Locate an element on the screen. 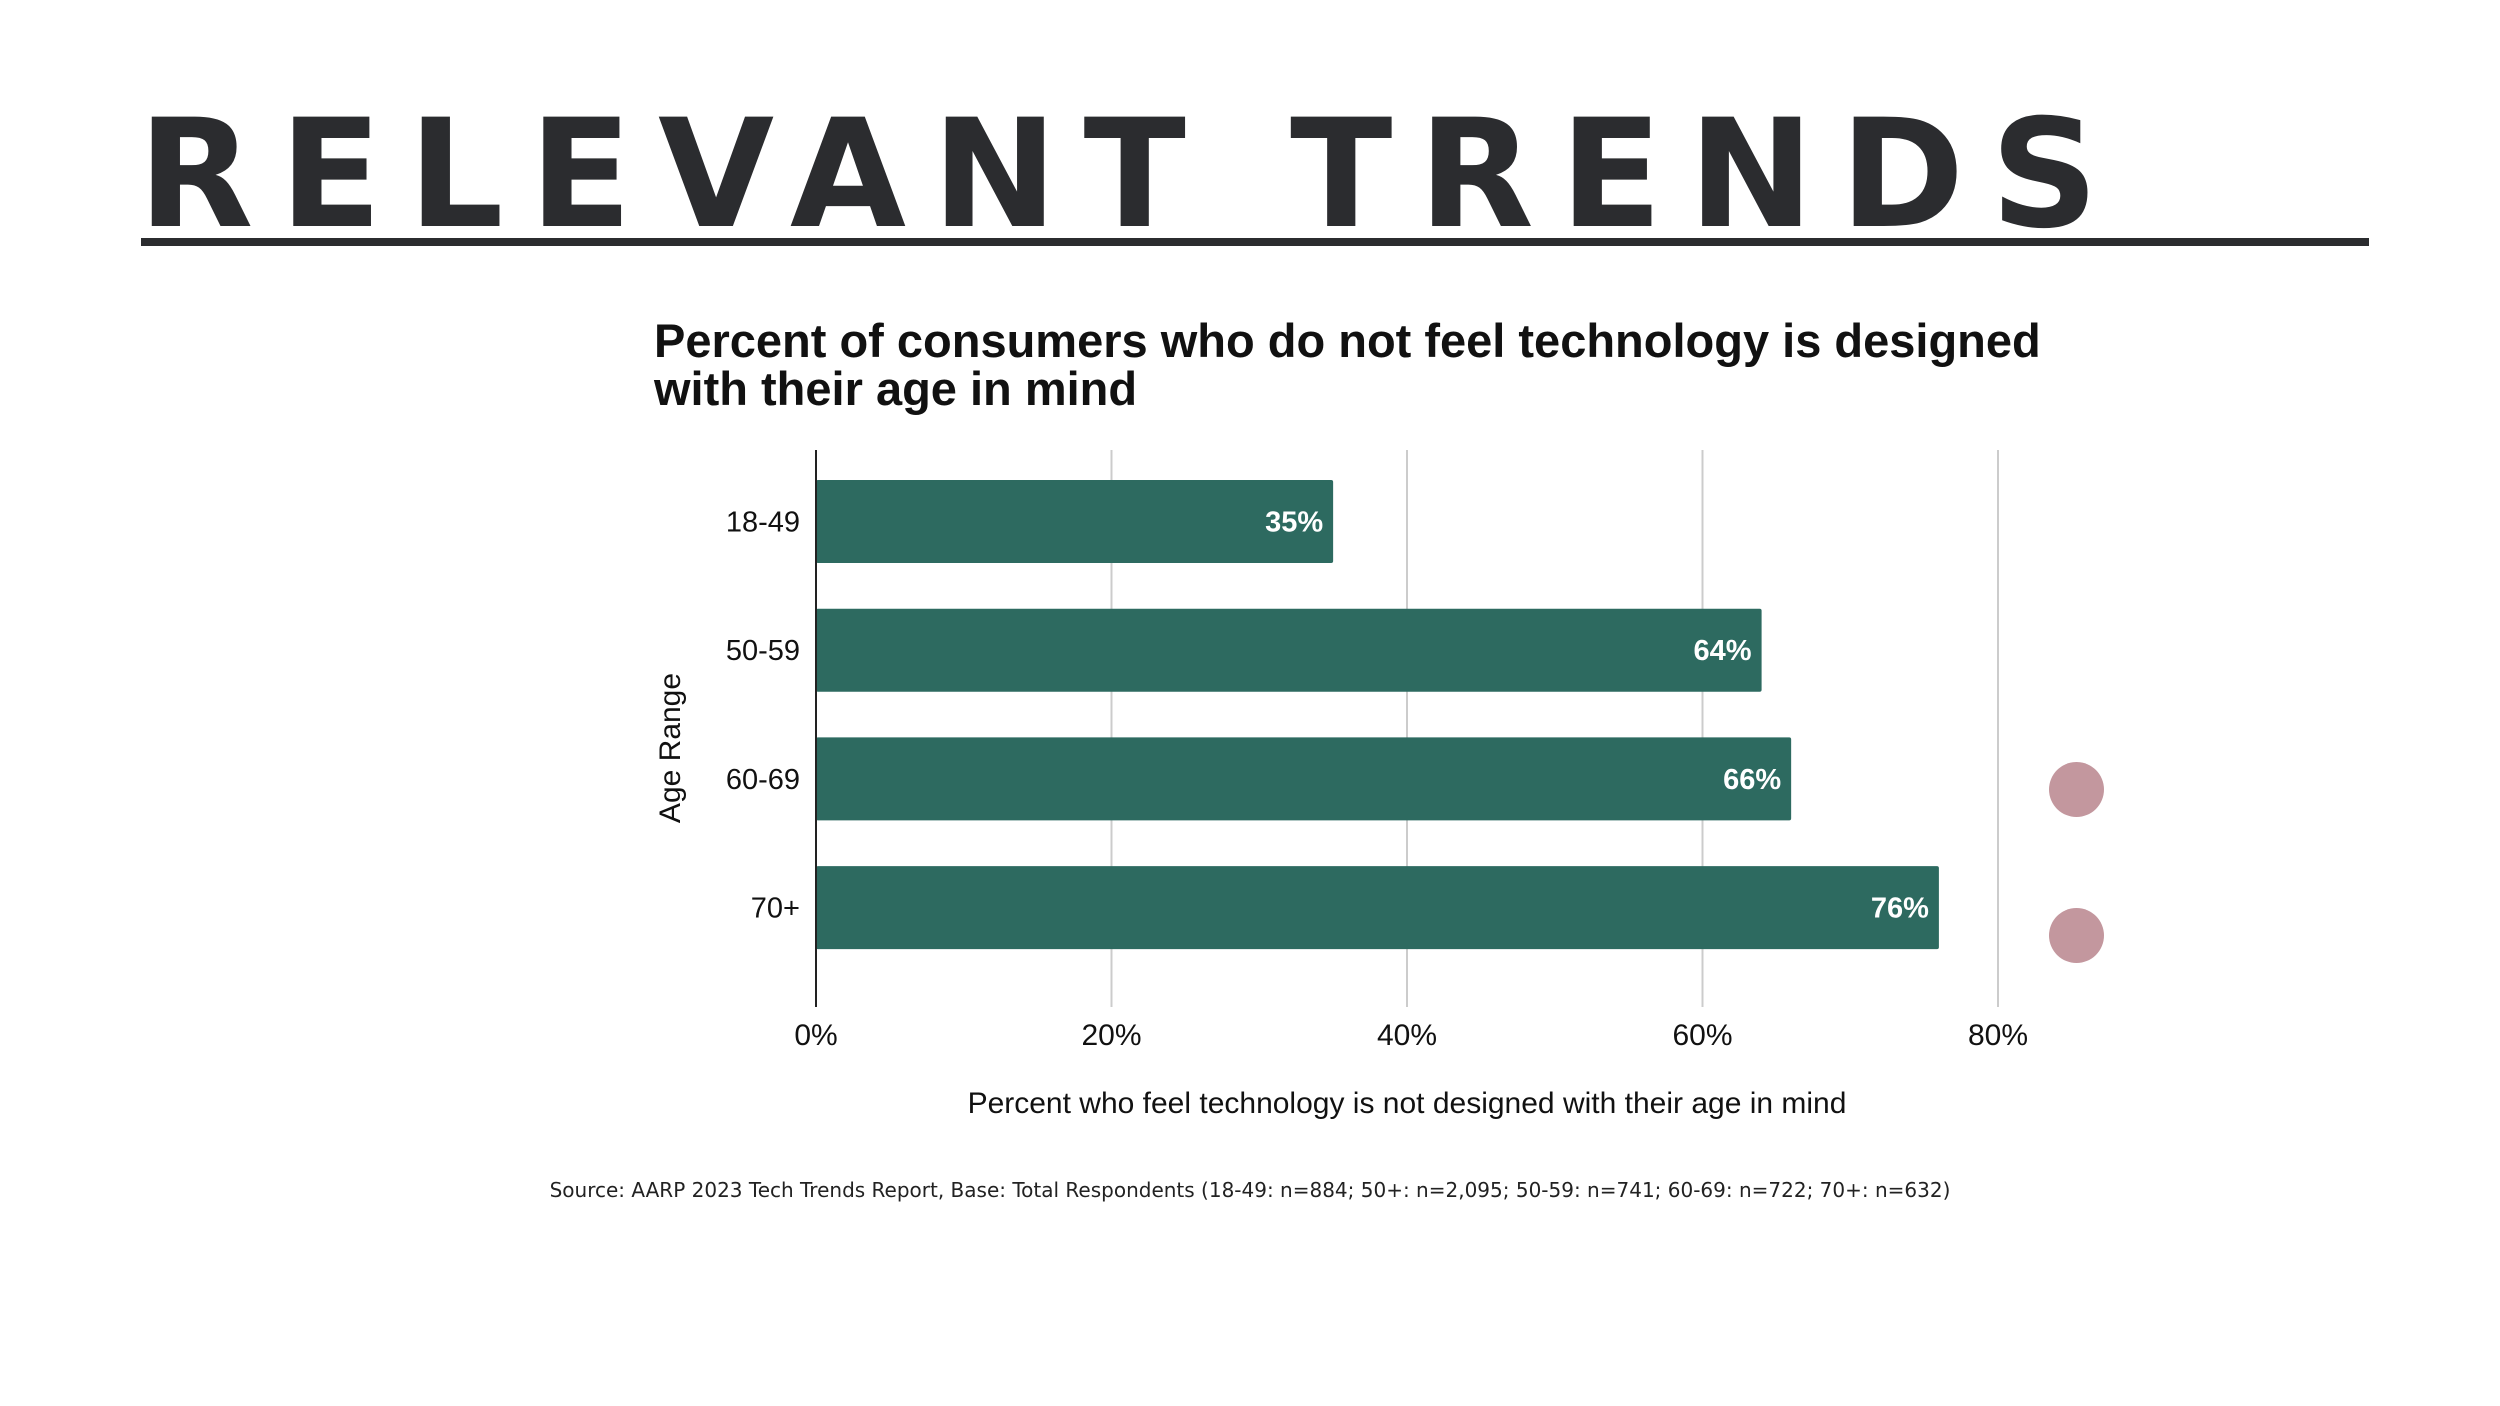 The image size is (2500, 1406). title-underline is located at coordinates (1255, 242).